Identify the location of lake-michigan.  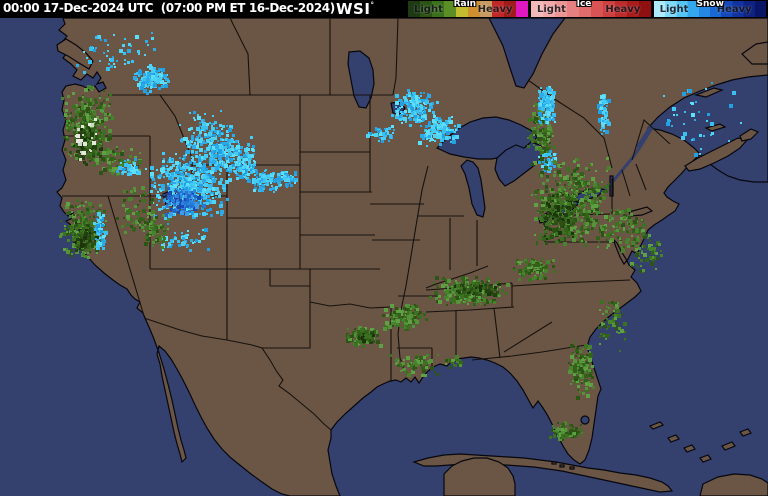
(473, 188).